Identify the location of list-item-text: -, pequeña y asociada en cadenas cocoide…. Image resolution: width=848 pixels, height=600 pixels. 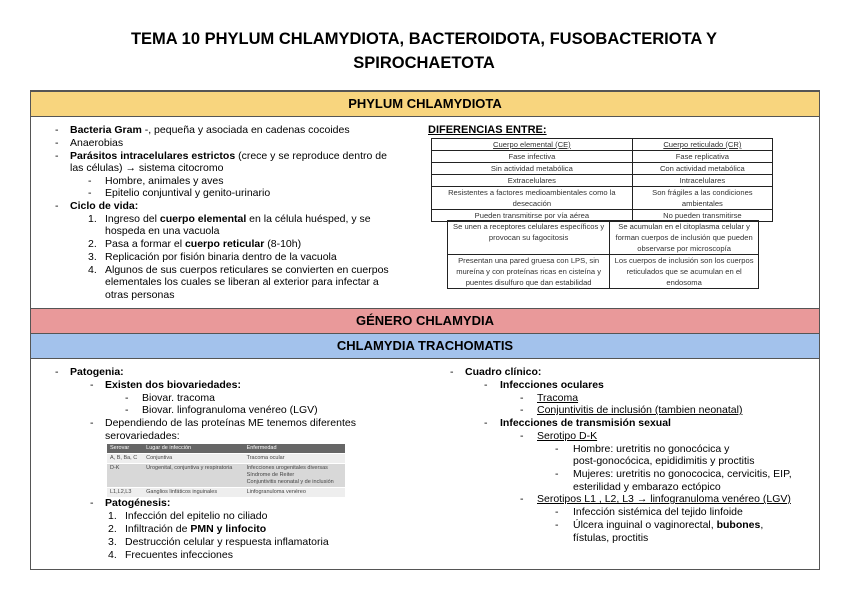
(245, 130).